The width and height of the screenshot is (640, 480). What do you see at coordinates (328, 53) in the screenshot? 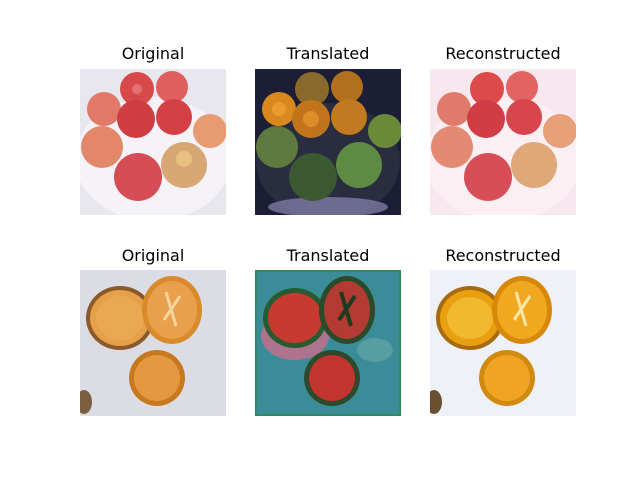
I see `row1-translated-title: Translated` at bounding box center [328, 53].